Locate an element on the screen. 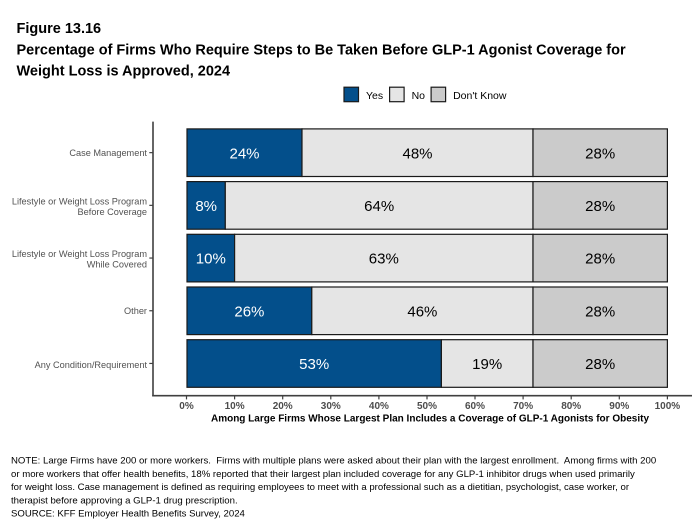  svg-text: 19% is located at coordinates (487, 364).